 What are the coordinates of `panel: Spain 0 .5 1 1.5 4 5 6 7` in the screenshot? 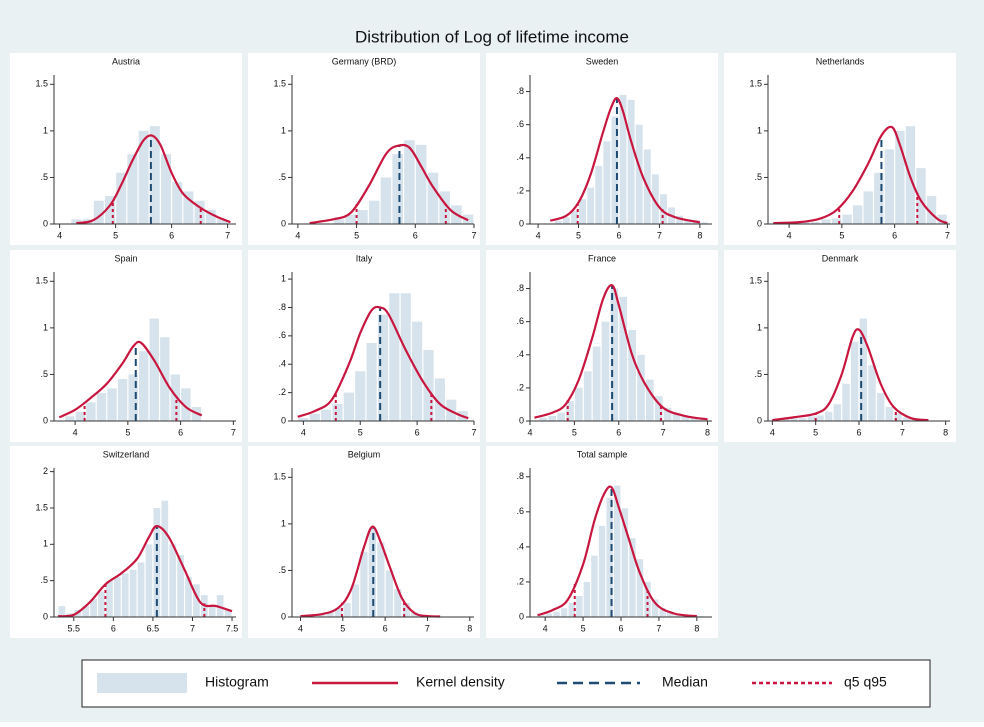 It's located at (126, 346).